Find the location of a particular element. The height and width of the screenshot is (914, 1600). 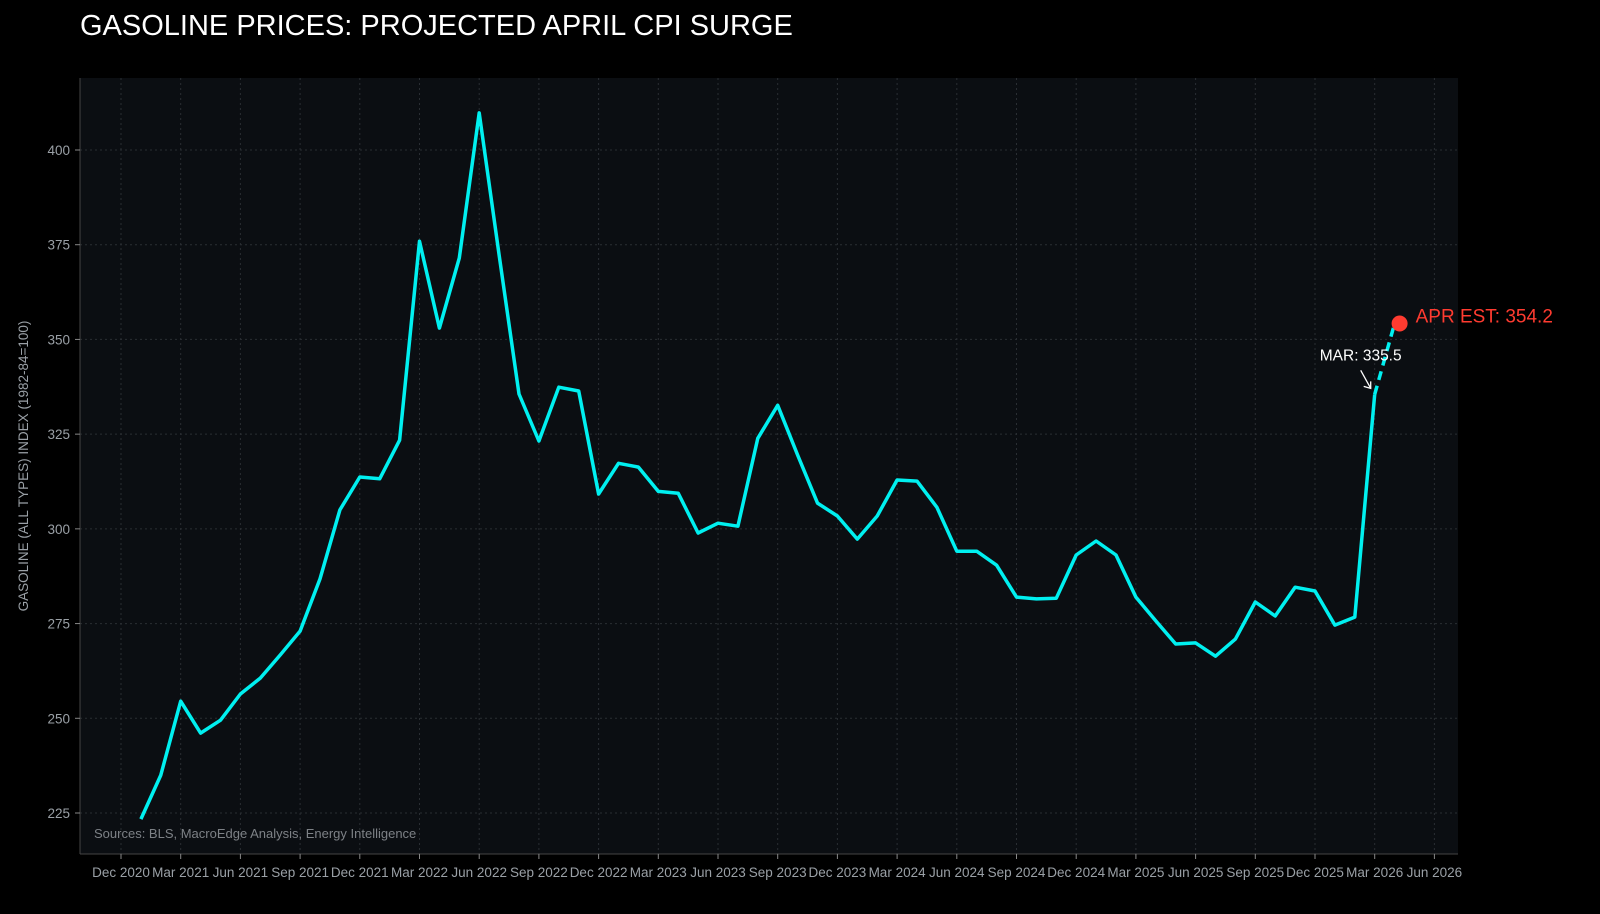

x-tick-label: Jun 2023 is located at coordinates (718, 872).